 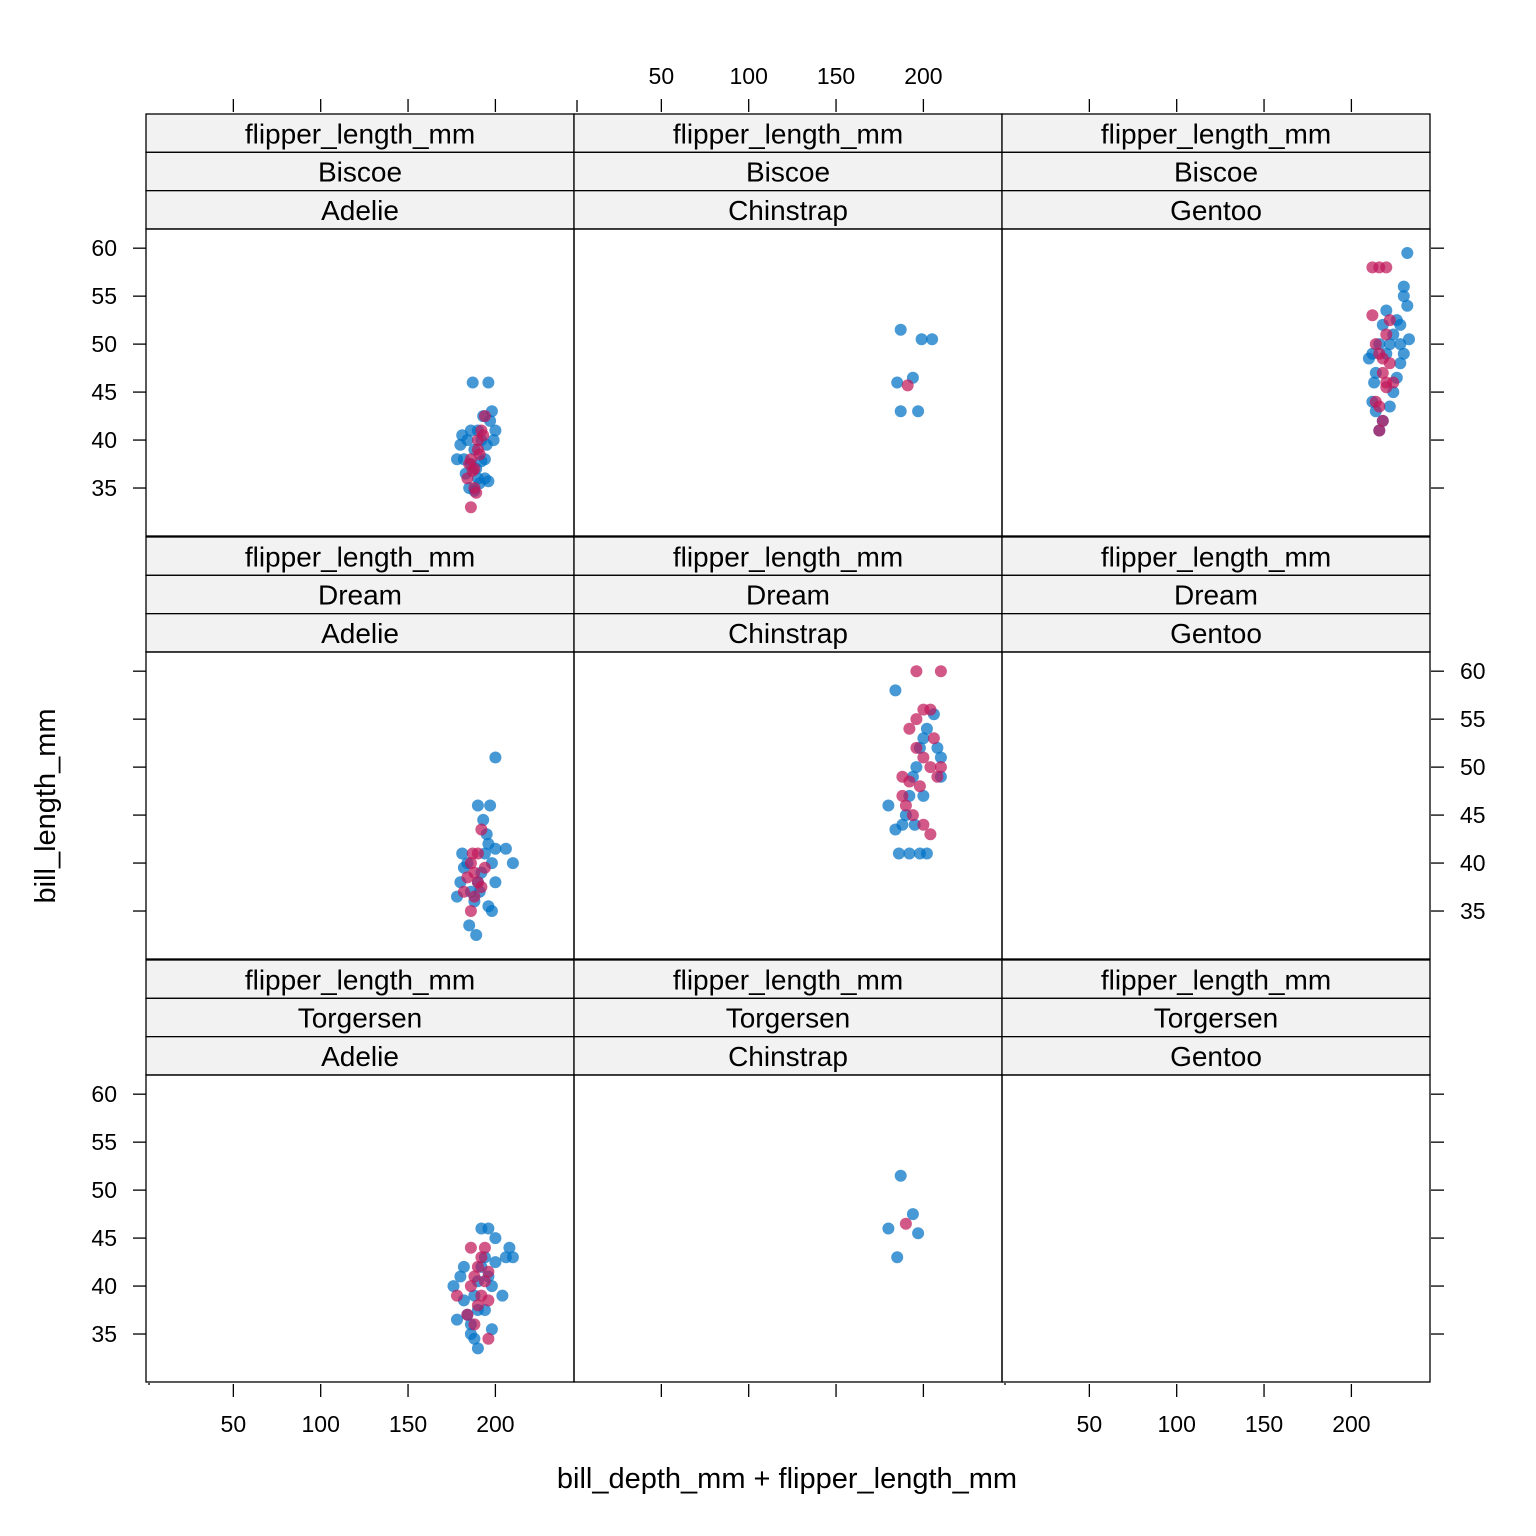 I want to click on panel: flipper_length_mm Torgersen Gentoo, so click(x=1216, y=1171).